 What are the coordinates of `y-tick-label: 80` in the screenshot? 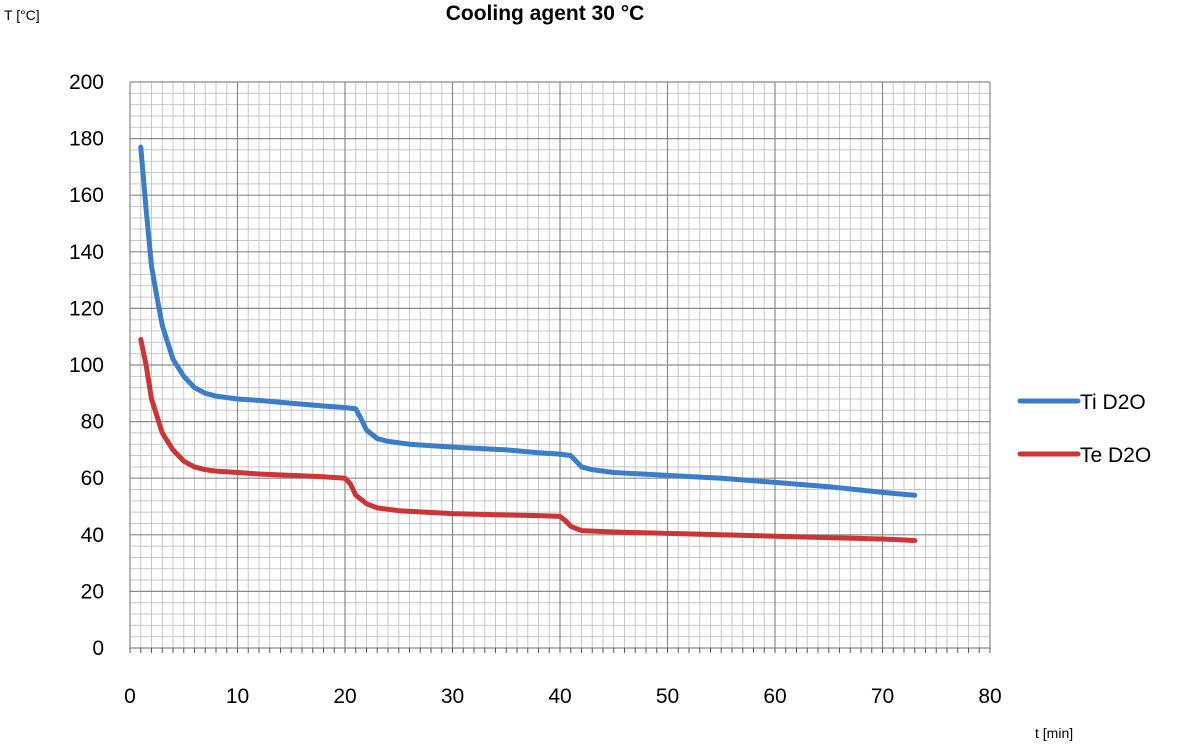 It's located at (92, 422).